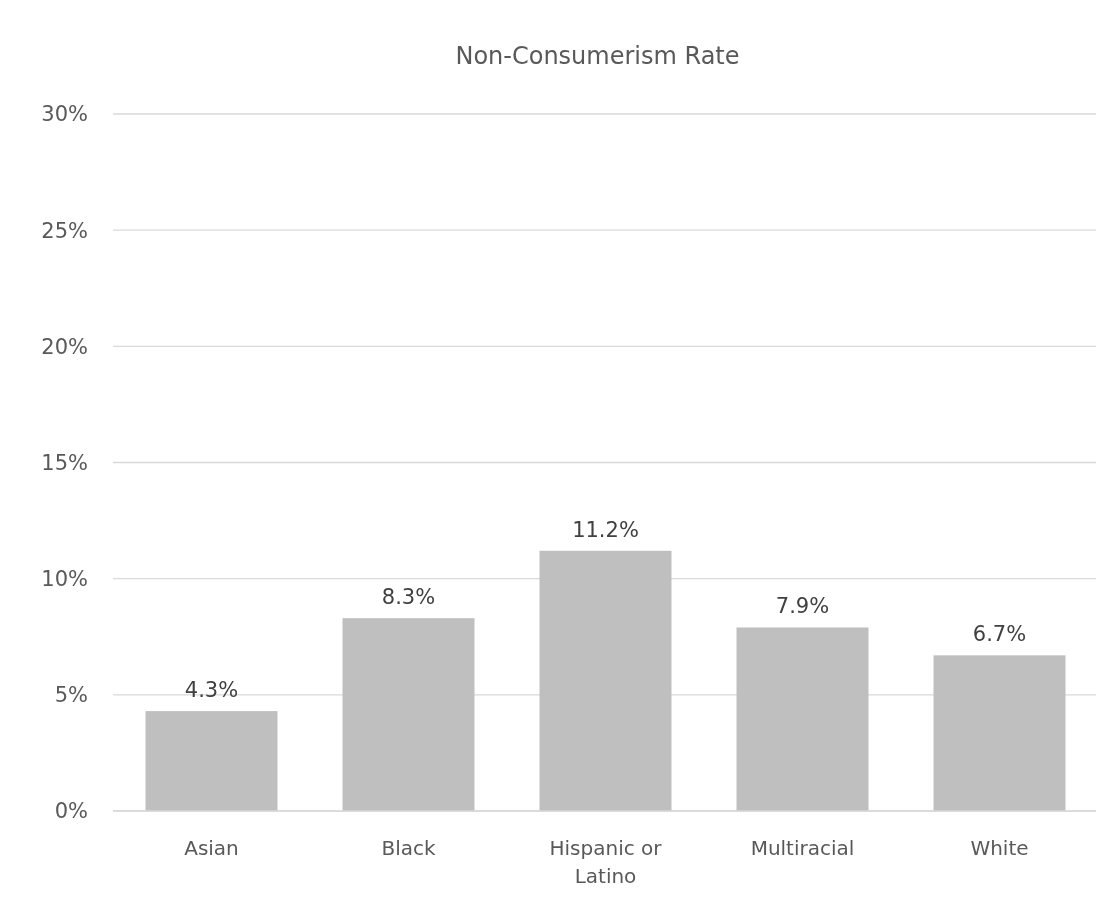 The height and width of the screenshot is (909, 1104). Describe the element at coordinates (408, 848) in the screenshot. I see `x-tick-label: Black` at that location.